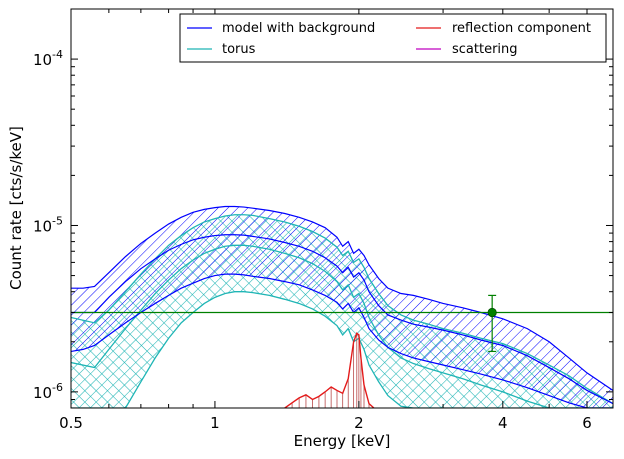 The width and height of the screenshot is (624, 459). I want to click on legend-frame, so click(393, 38).